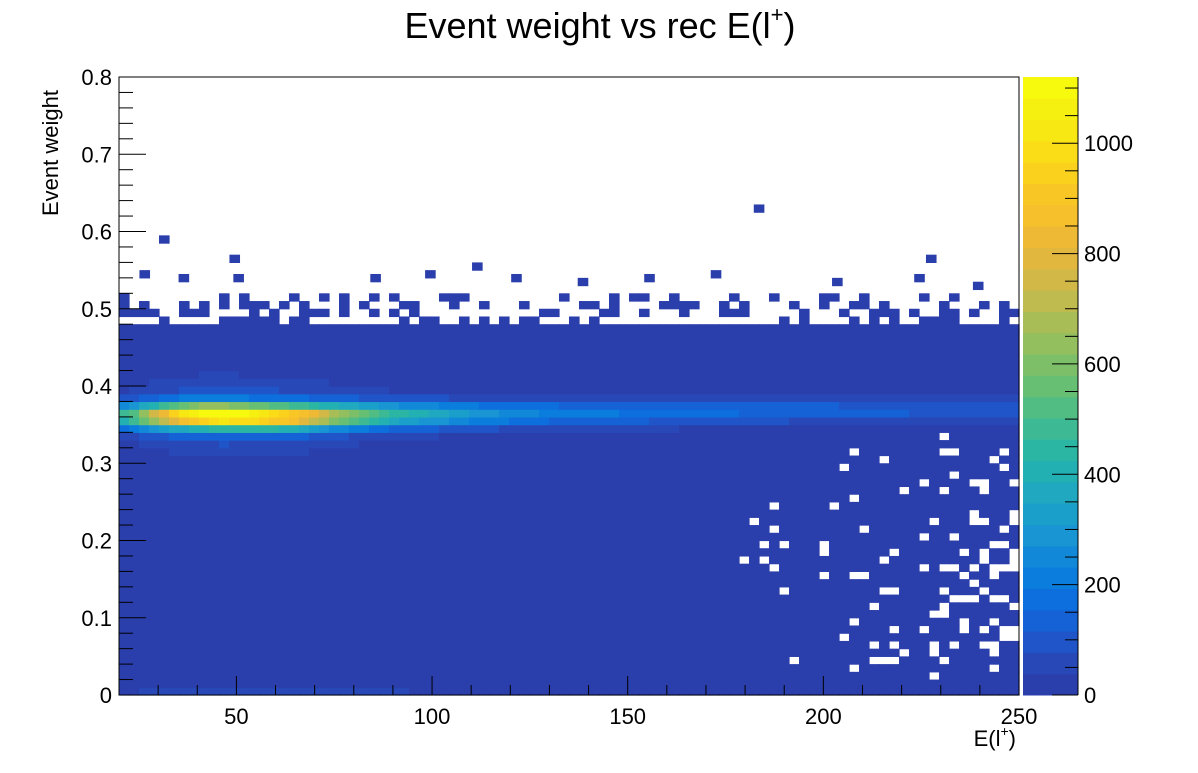 The image size is (1198, 773). Describe the element at coordinates (577, 702) in the screenshot. I see `x-axis: 50 100 150 200 250` at that location.